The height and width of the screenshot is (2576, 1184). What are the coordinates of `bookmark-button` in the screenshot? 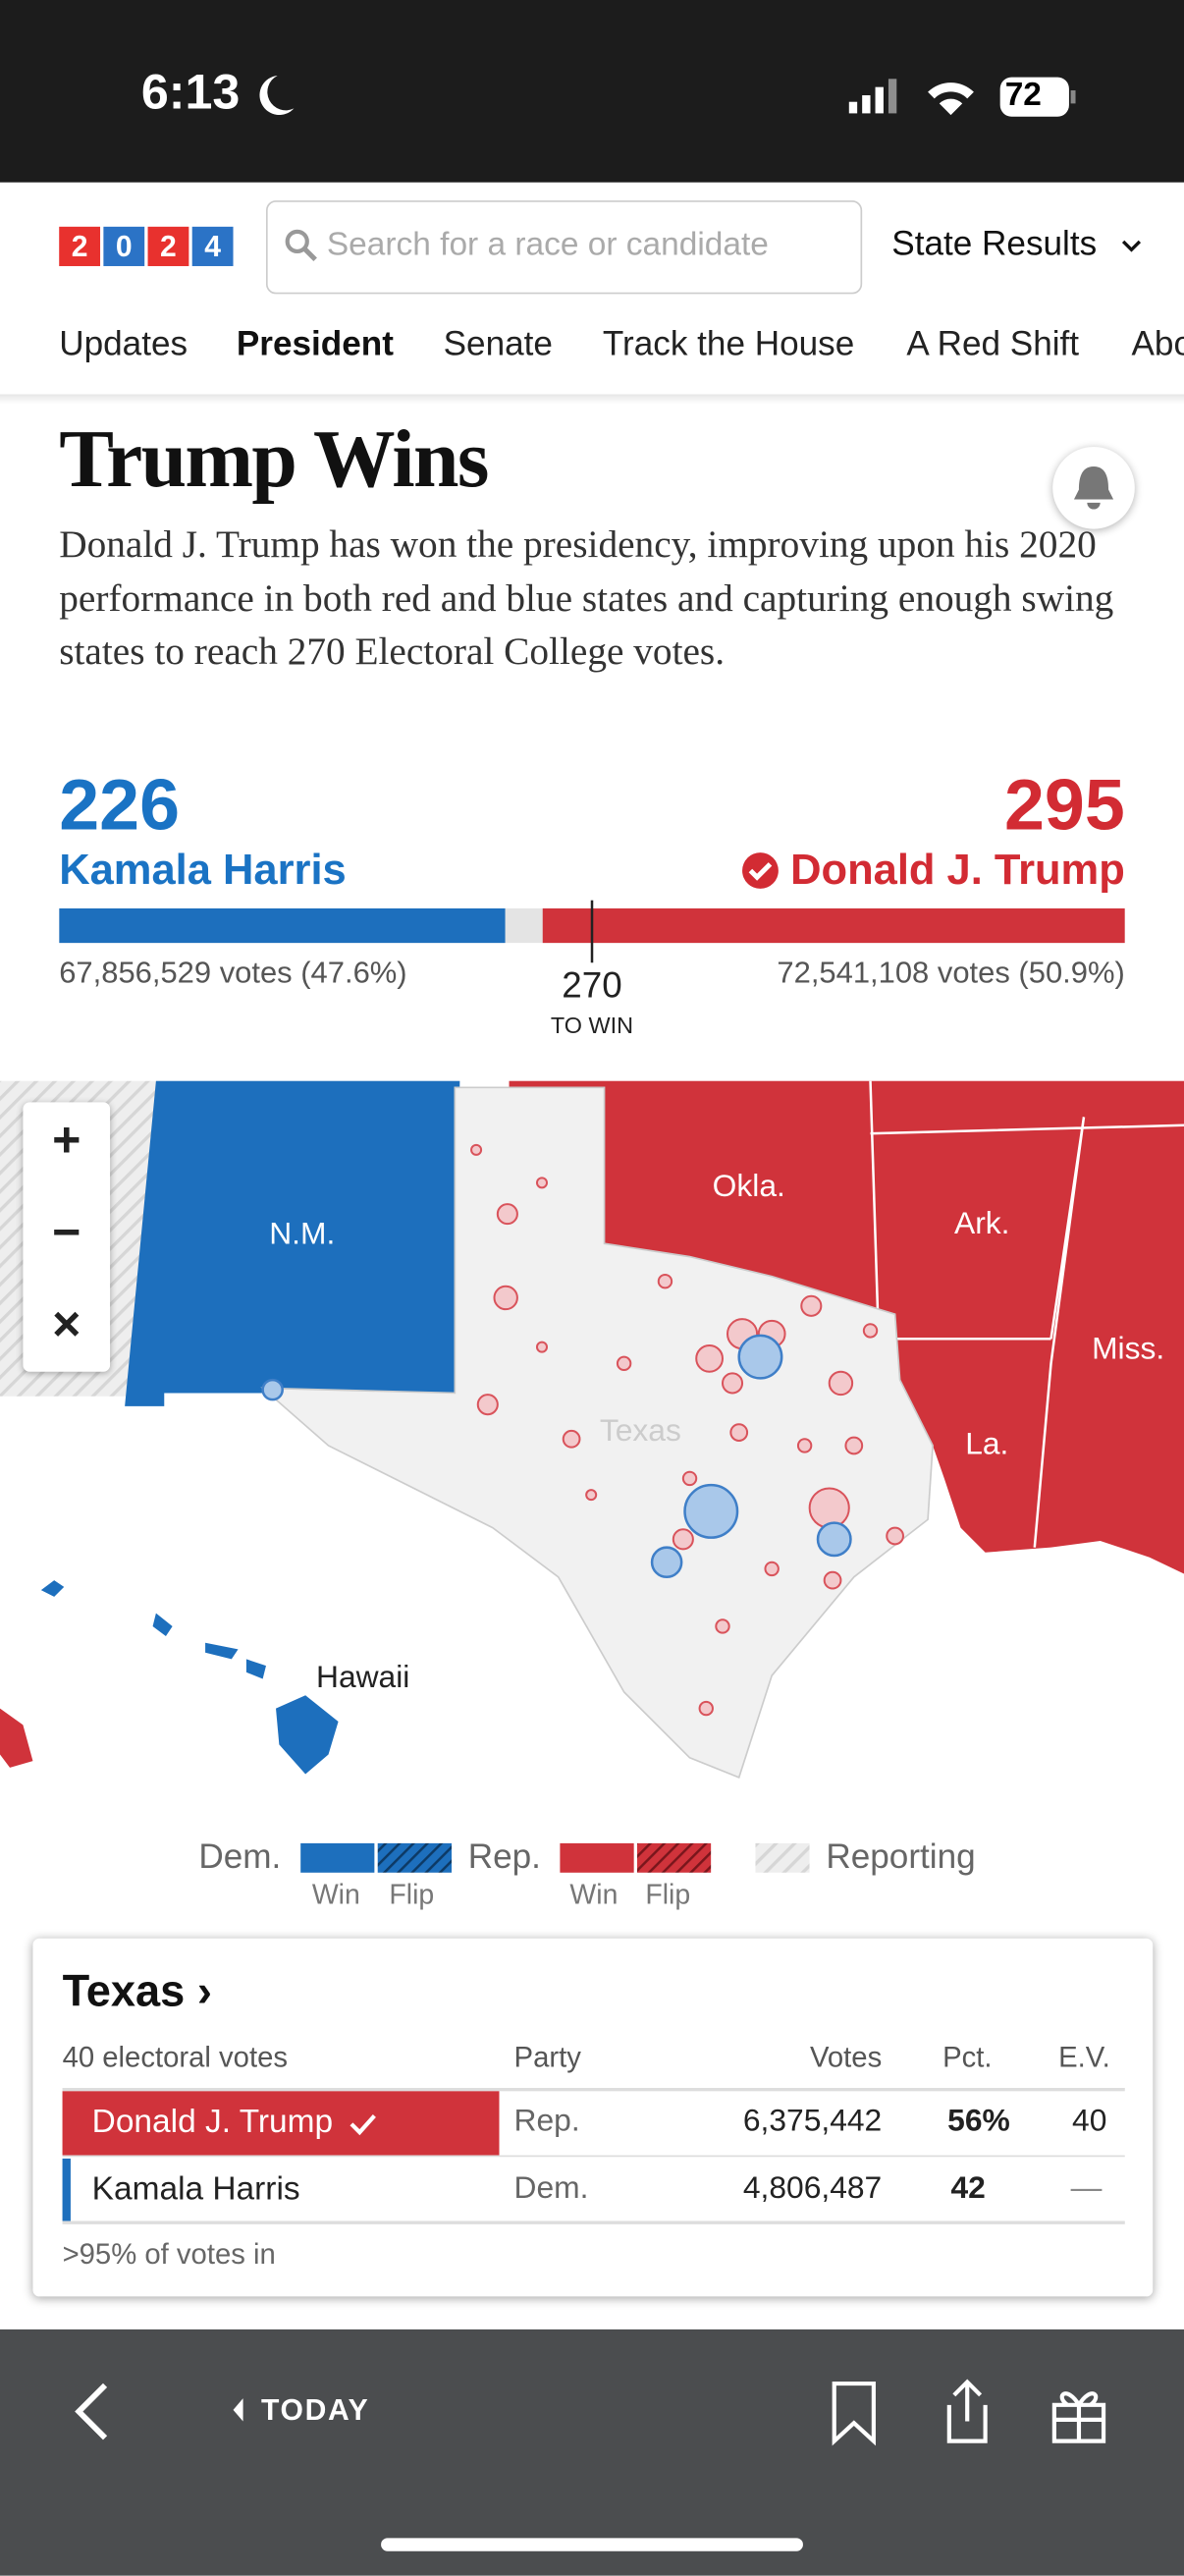 It's located at (854, 2413).